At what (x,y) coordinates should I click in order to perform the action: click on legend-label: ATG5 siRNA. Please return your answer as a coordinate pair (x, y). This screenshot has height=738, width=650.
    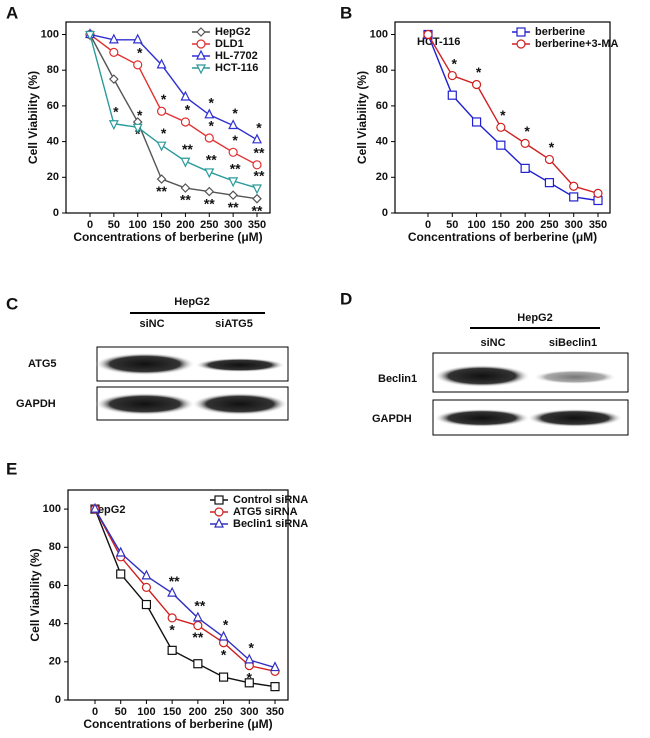
    Looking at the image, I should click on (265, 512).